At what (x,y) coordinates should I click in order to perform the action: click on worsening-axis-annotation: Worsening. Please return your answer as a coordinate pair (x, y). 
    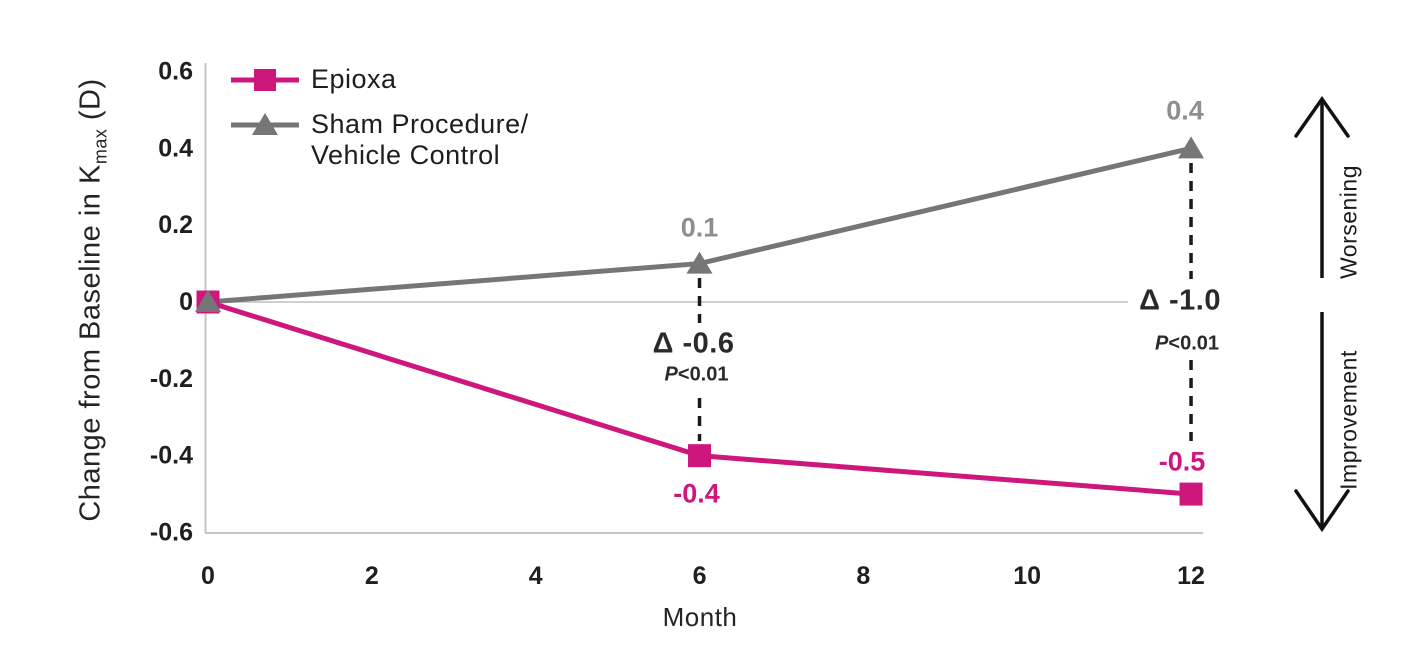
    Looking at the image, I should click on (1348, 222).